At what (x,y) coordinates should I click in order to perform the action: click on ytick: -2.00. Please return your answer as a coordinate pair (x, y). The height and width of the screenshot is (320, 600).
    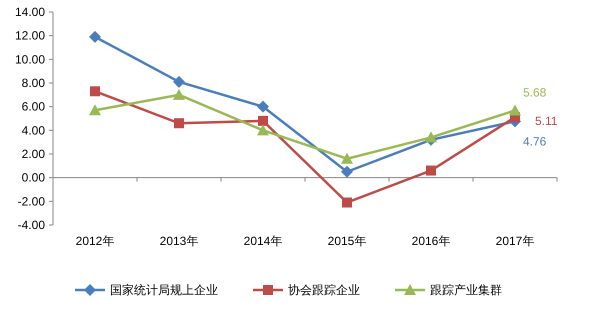
    Looking at the image, I should click on (31, 201).